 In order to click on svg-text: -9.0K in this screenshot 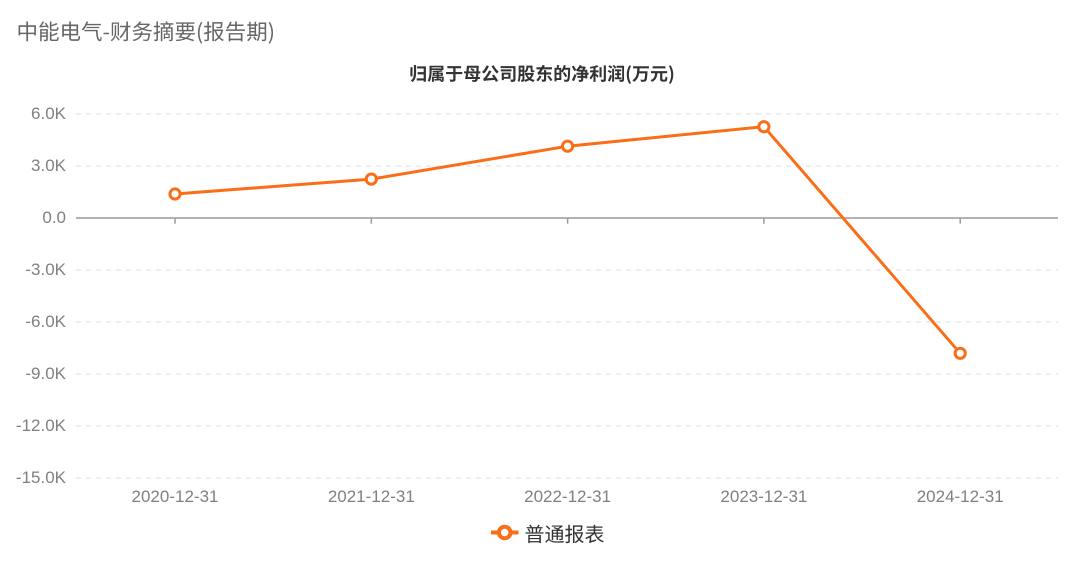, I will do `click(45, 373)`.